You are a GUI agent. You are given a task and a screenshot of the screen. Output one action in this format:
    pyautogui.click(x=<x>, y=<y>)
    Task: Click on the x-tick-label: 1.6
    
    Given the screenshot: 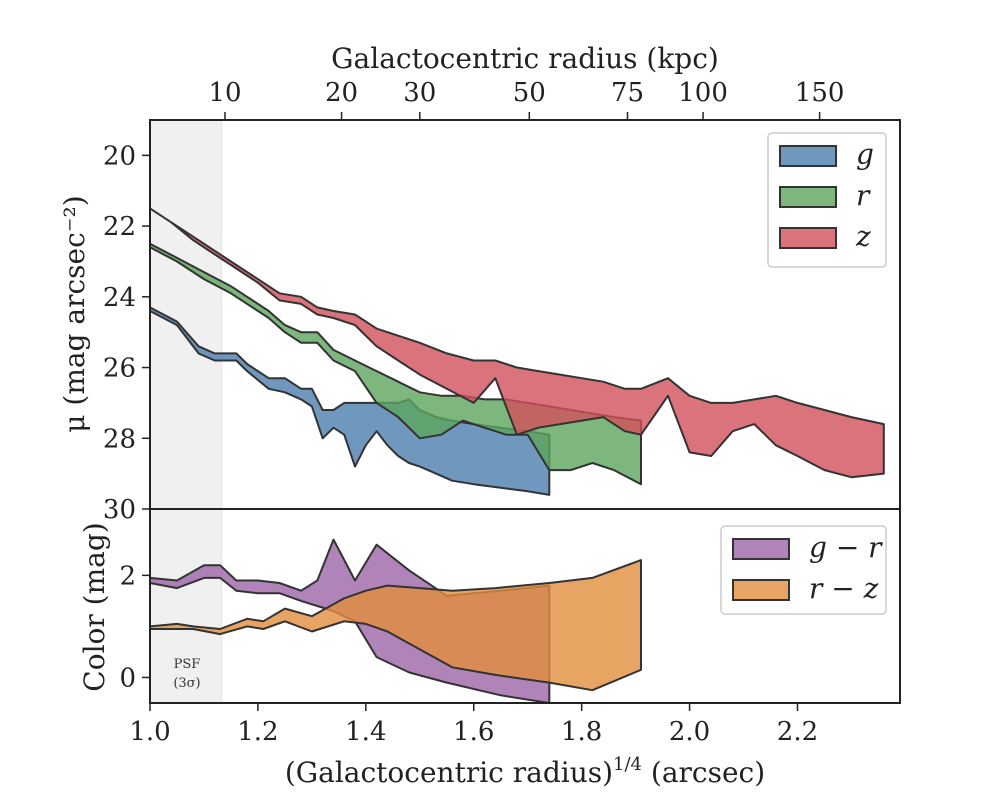 What is the action you would take?
    pyautogui.click(x=473, y=732)
    